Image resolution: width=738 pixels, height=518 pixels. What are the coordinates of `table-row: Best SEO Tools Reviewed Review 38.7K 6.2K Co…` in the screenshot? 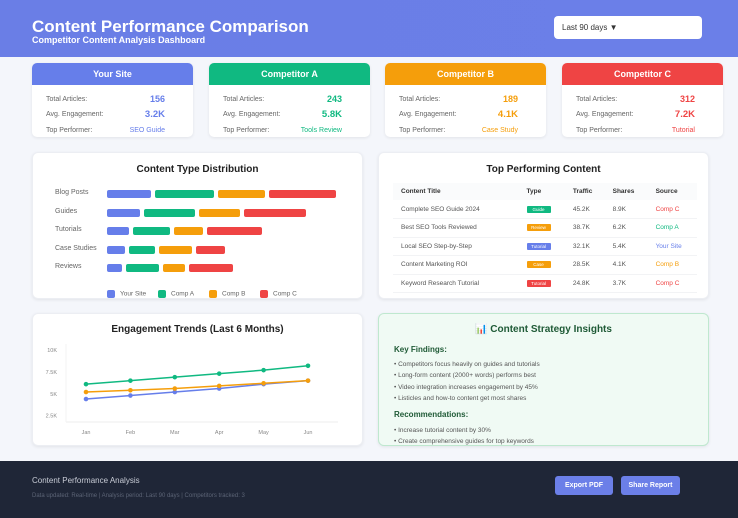 It's located at (545, 228).